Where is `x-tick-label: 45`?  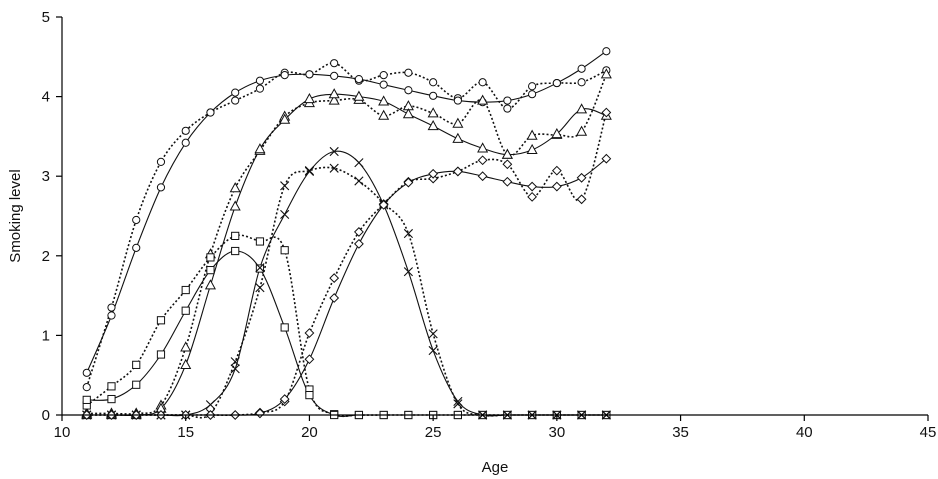 x-tick-label: 45 is located at coordinates (928, 432).